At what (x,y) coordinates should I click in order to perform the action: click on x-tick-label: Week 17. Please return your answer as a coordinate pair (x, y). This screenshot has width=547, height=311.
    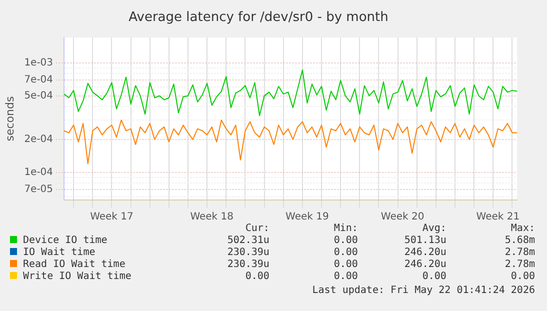
    Looking at the image, I should click on (112, 217).